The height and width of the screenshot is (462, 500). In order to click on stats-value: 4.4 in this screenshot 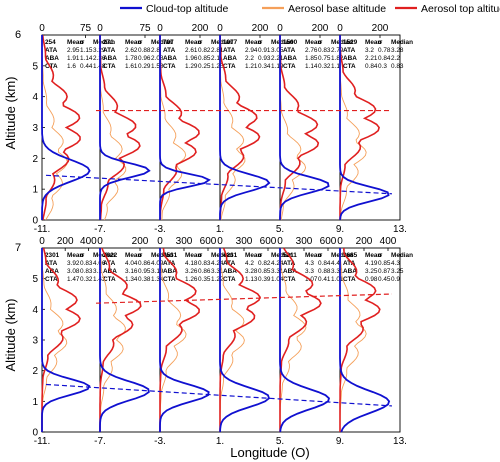, I will do `click(335, 263)`.